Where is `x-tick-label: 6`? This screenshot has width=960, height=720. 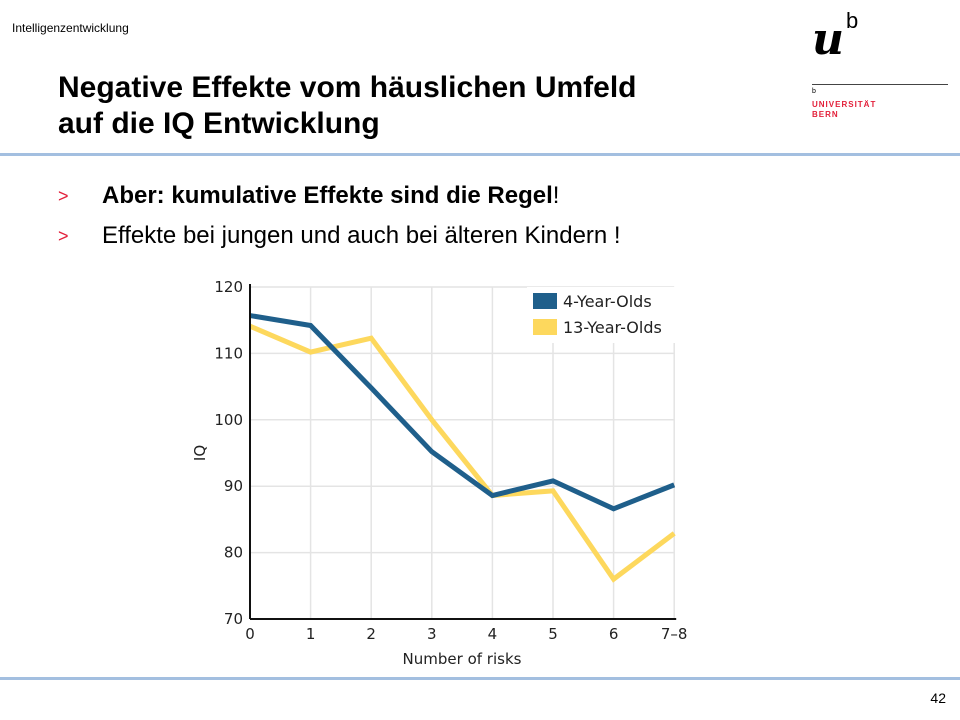 x-tick-label: 6 is located at coordinates (614, 634).